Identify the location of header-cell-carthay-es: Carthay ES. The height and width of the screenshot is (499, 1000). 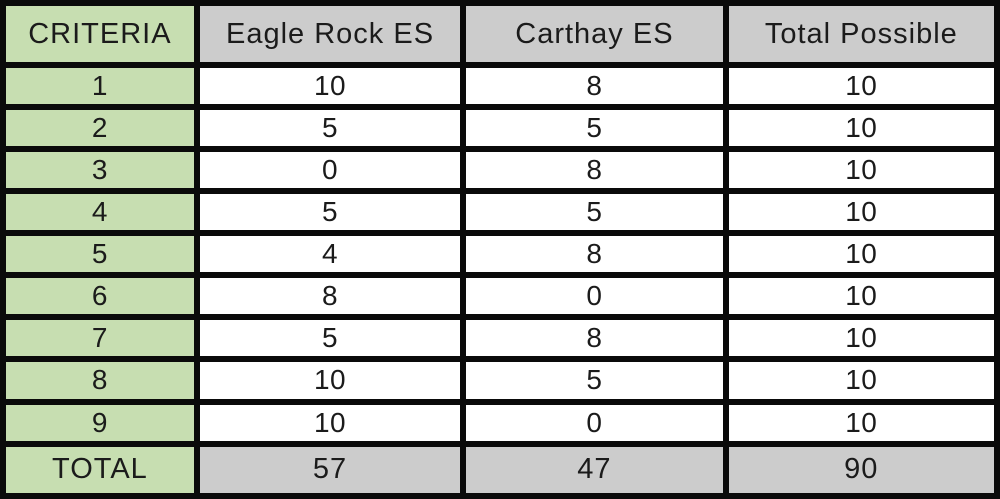
(594, 34).